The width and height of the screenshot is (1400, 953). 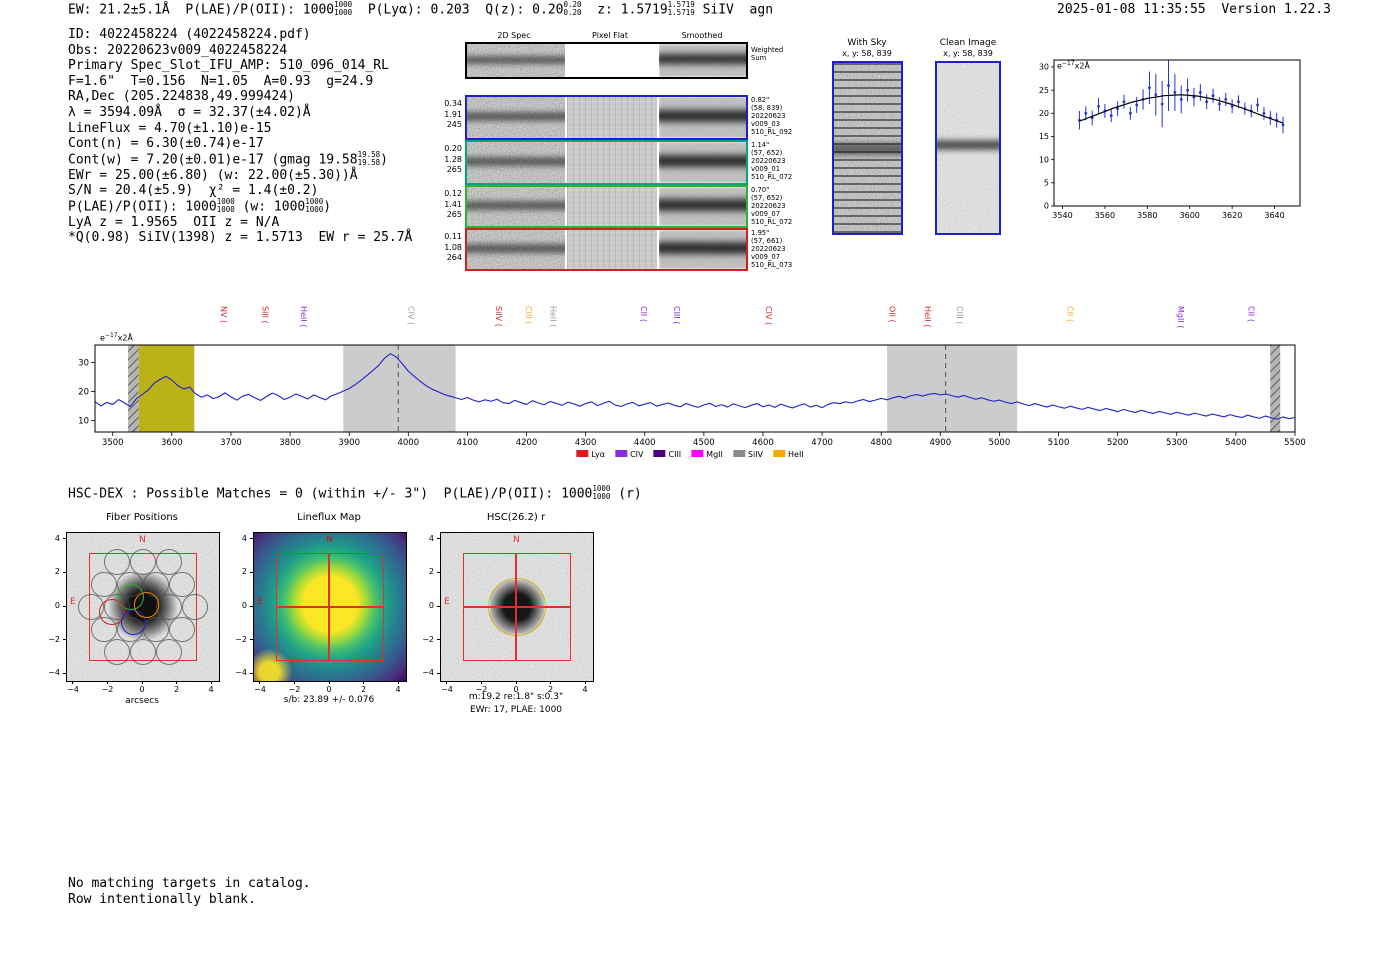 I want to click on svg-text: 3900, so click(x=349, y=443).